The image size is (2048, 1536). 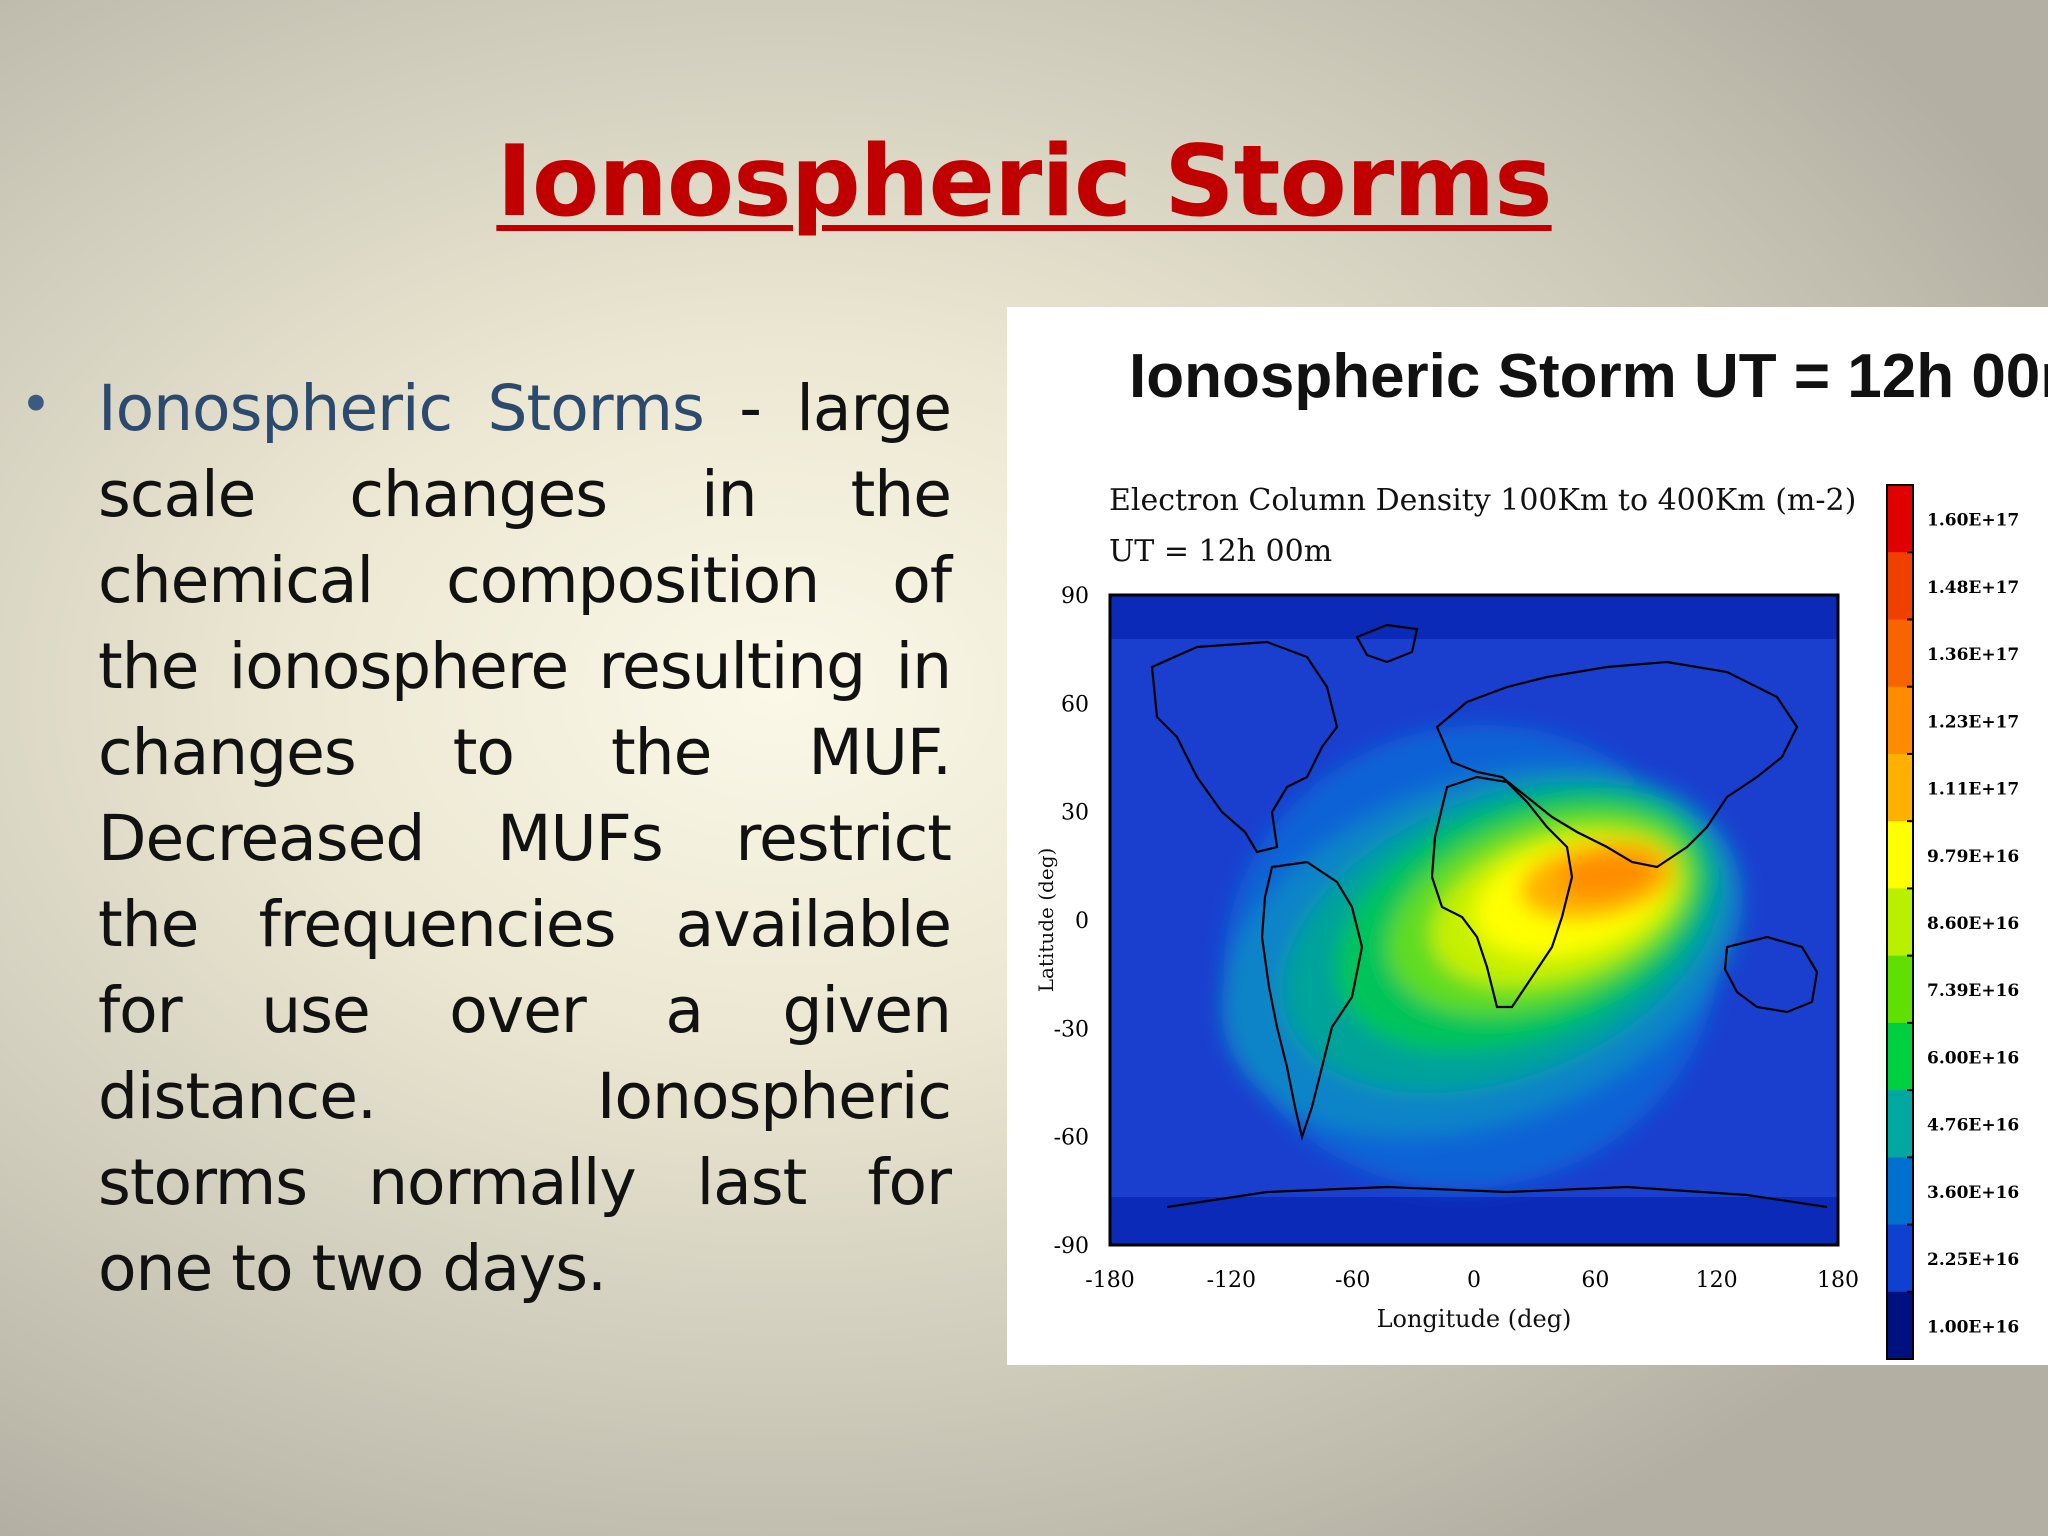 I want to click on colorbar-label: 1.11E+17, so click(x=1973, y=790).